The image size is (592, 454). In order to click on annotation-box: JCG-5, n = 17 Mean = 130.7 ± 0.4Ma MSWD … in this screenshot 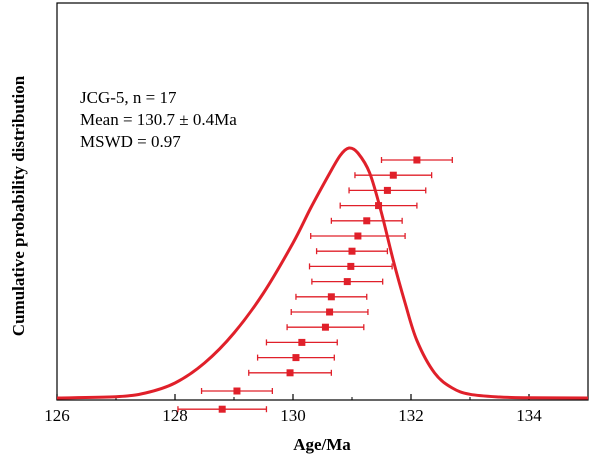, I will do `click(158, 119)`.